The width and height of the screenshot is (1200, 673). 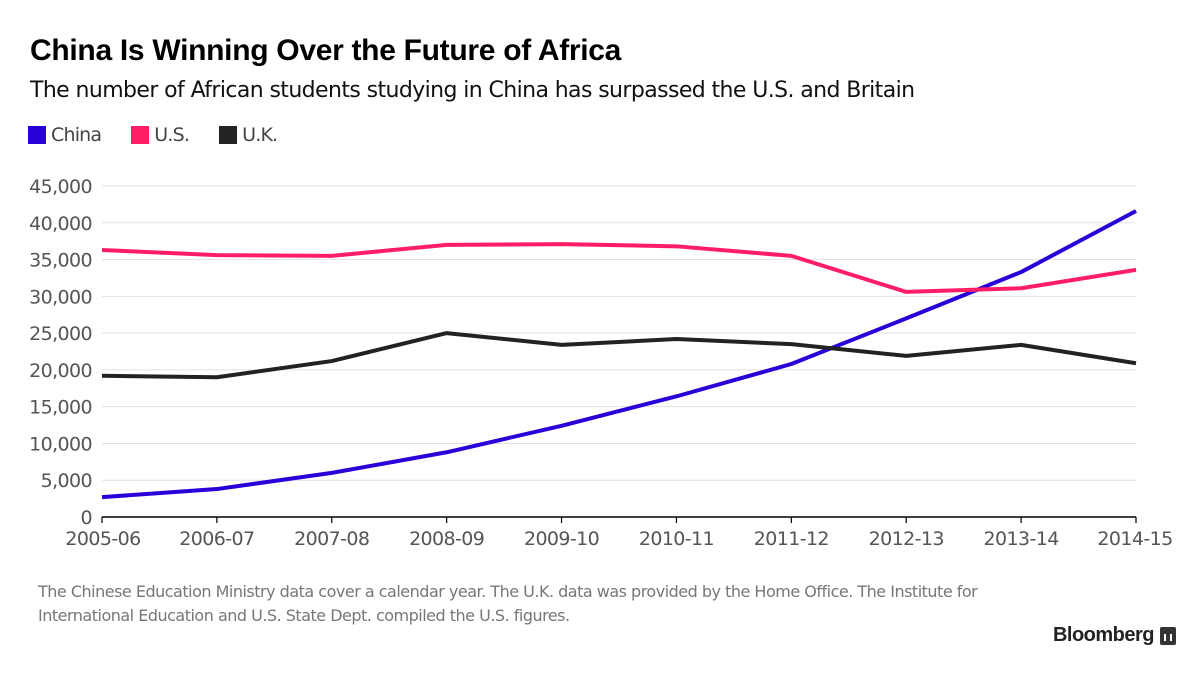 I want to click on brand-name: Bloomberg, so click(x=1103, y=635).